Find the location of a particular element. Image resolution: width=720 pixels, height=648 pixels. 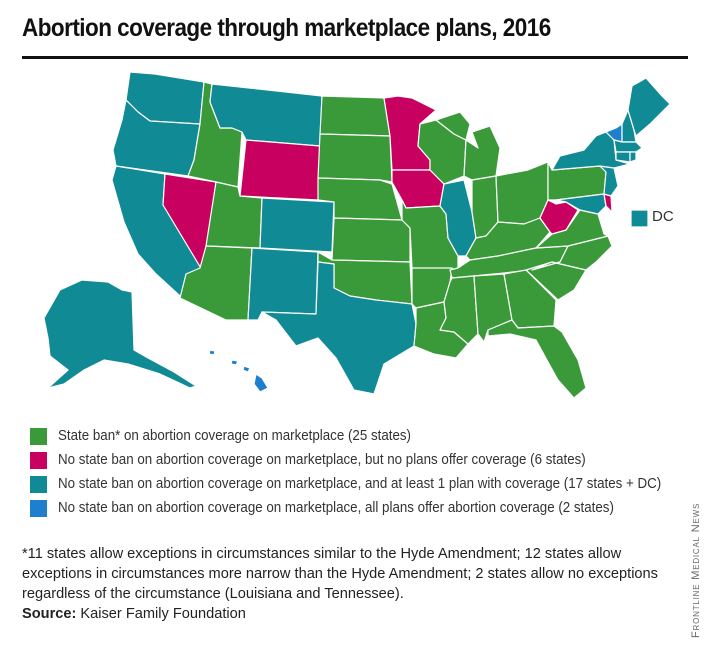

state-wv is located at coordinates (559, 217).